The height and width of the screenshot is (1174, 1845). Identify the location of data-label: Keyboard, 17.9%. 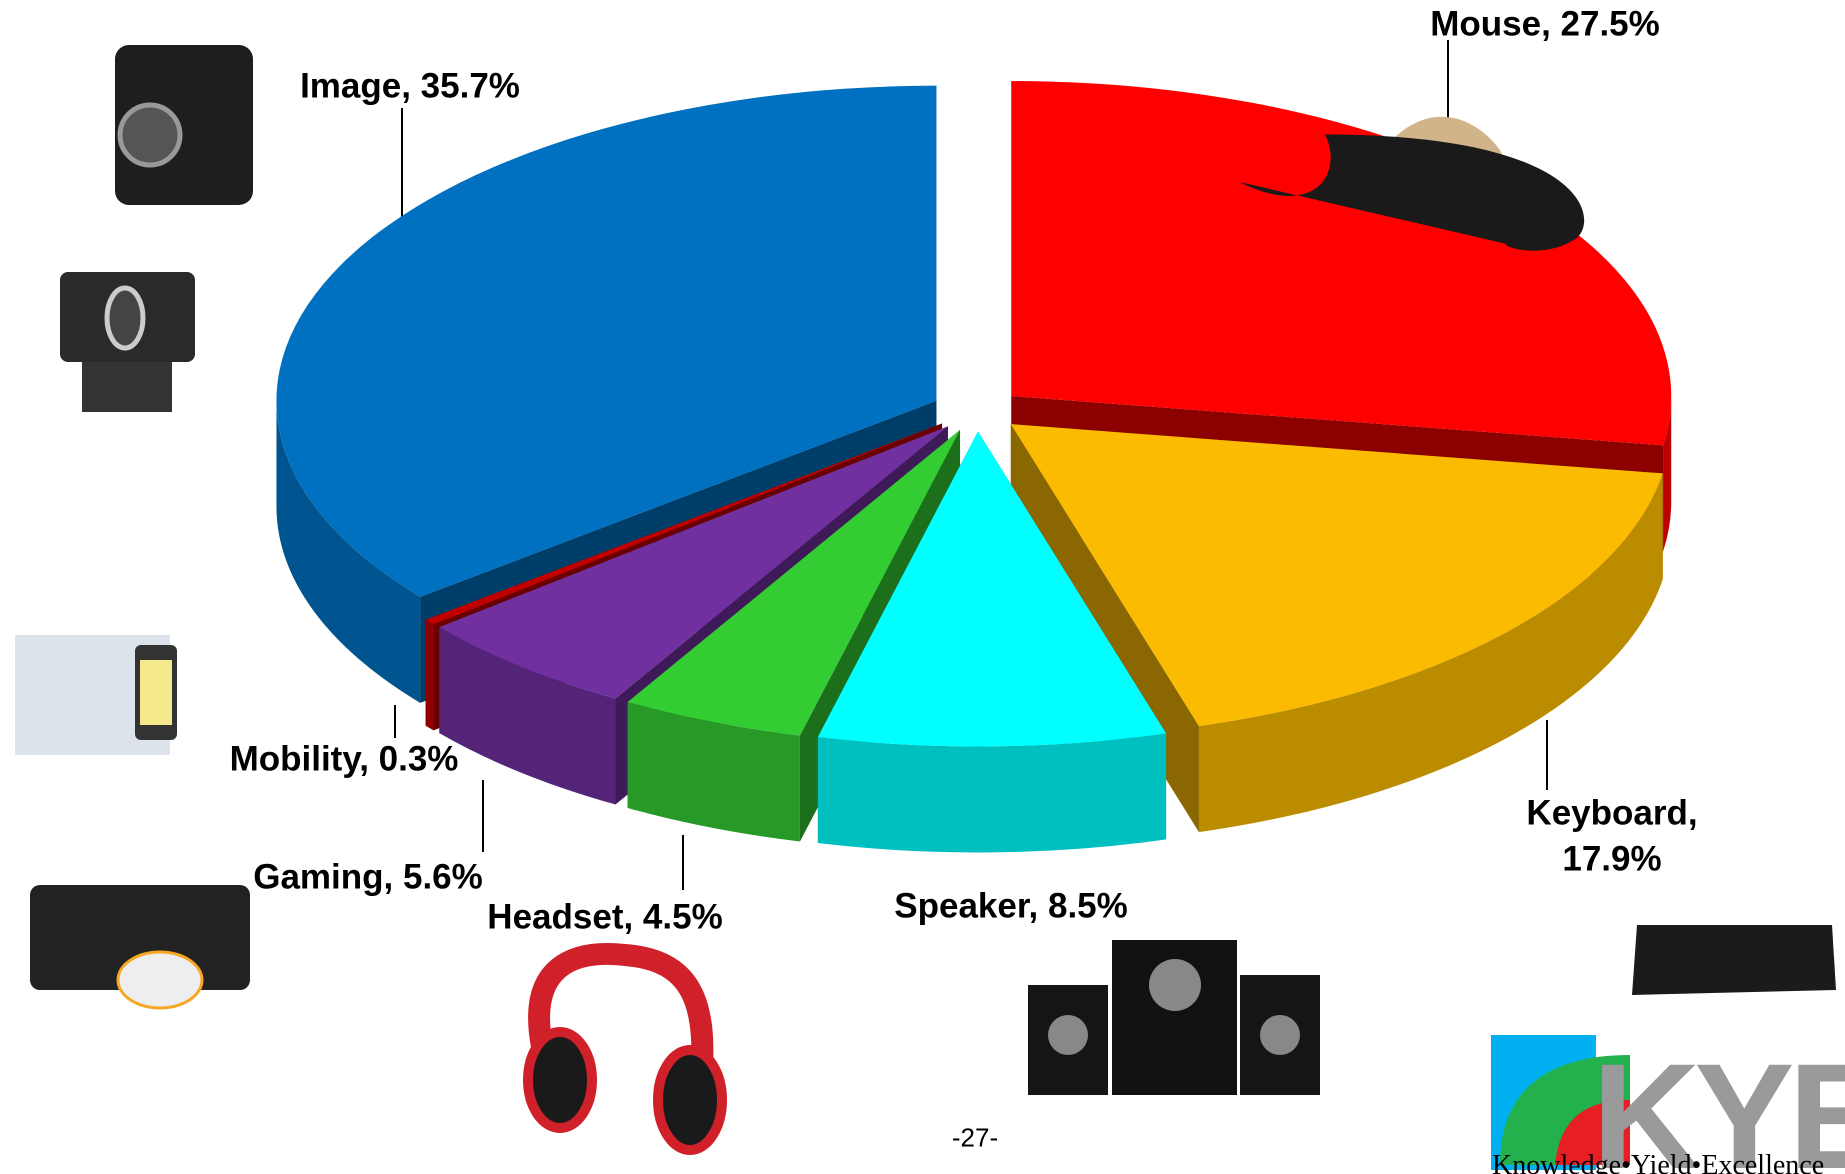
(1612, 836).